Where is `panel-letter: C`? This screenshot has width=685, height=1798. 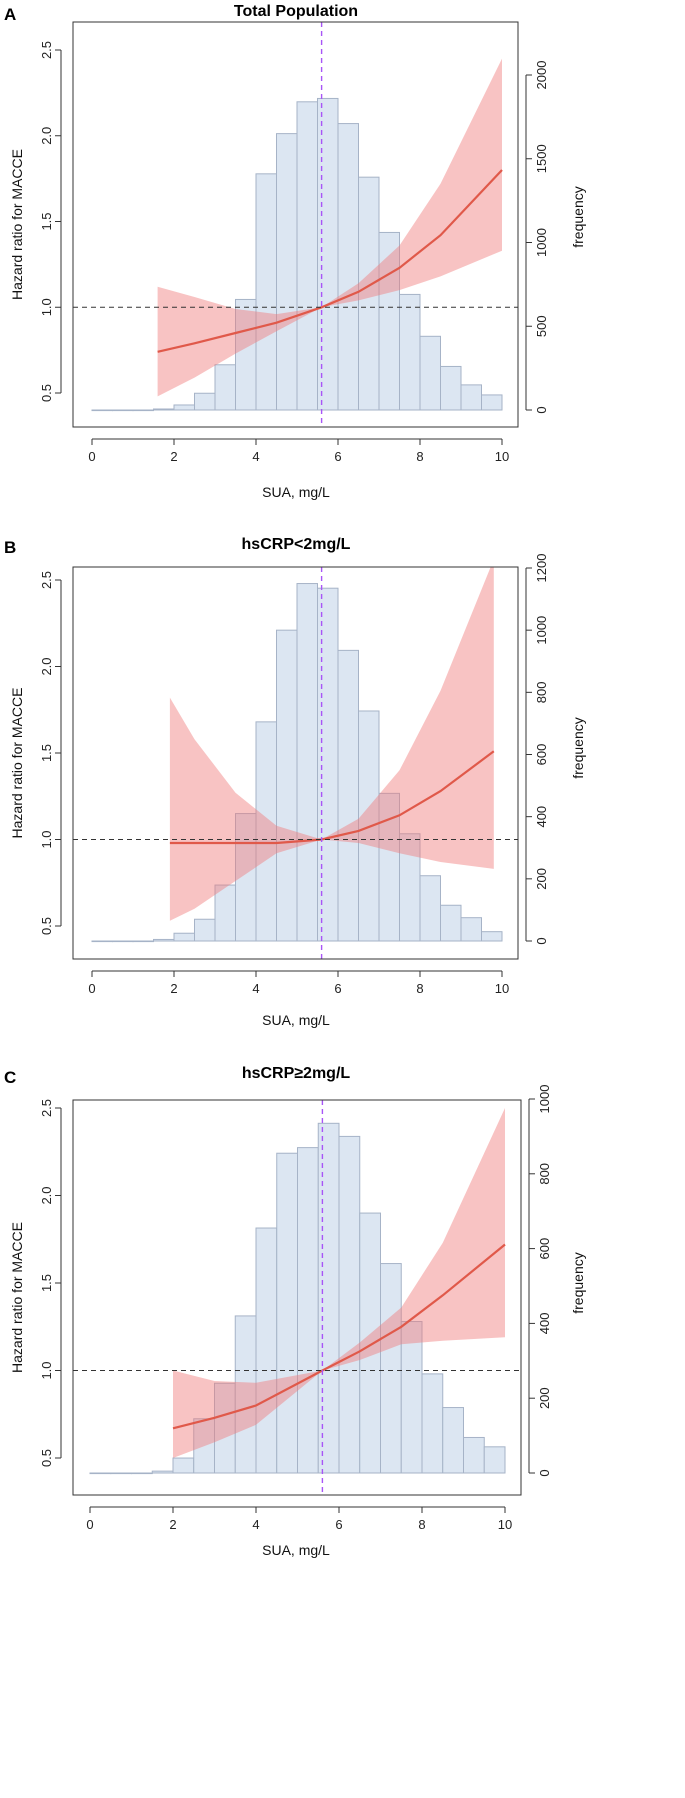
panel-letter: C is located at coordinates (10, 1077).